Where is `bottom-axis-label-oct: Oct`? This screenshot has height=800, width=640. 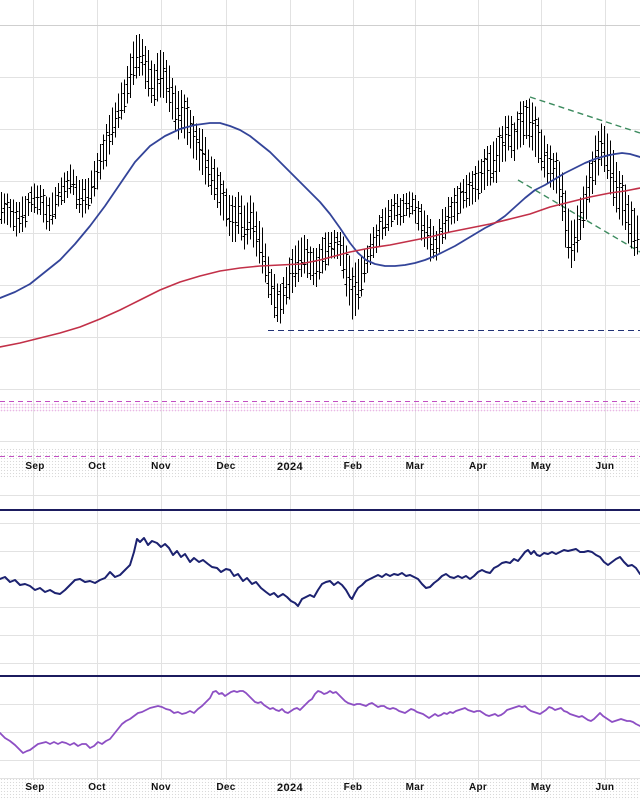 bottom-axis-label-oct: Oct is located at coordinates (97, 787).